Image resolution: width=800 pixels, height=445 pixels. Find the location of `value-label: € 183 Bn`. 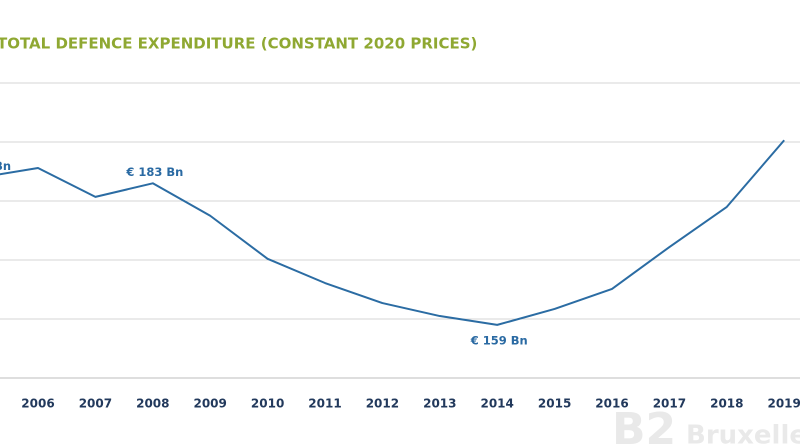

value-label: € 183 Bn is located at coordinates (154, 172).